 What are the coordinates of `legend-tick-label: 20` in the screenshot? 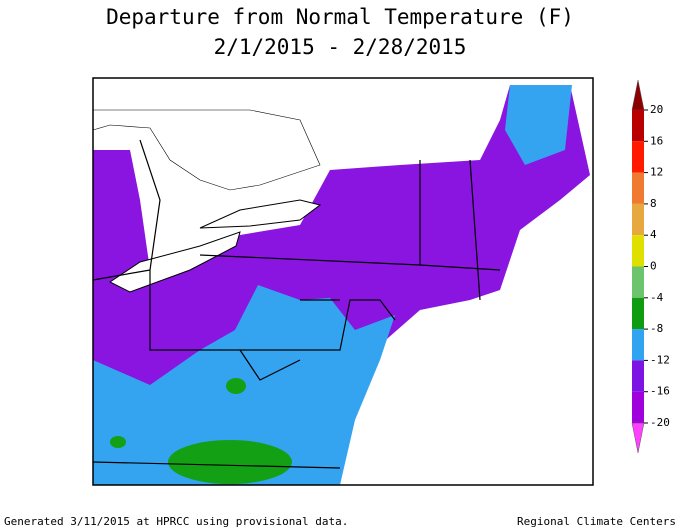 It's located at (656, 109).